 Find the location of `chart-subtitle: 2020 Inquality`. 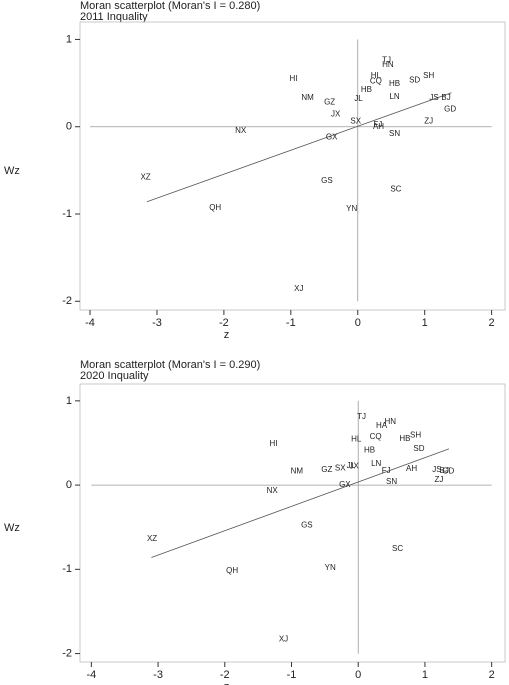

chart-subtitle: 2020 Inquality is located at coordinates (114, 376).